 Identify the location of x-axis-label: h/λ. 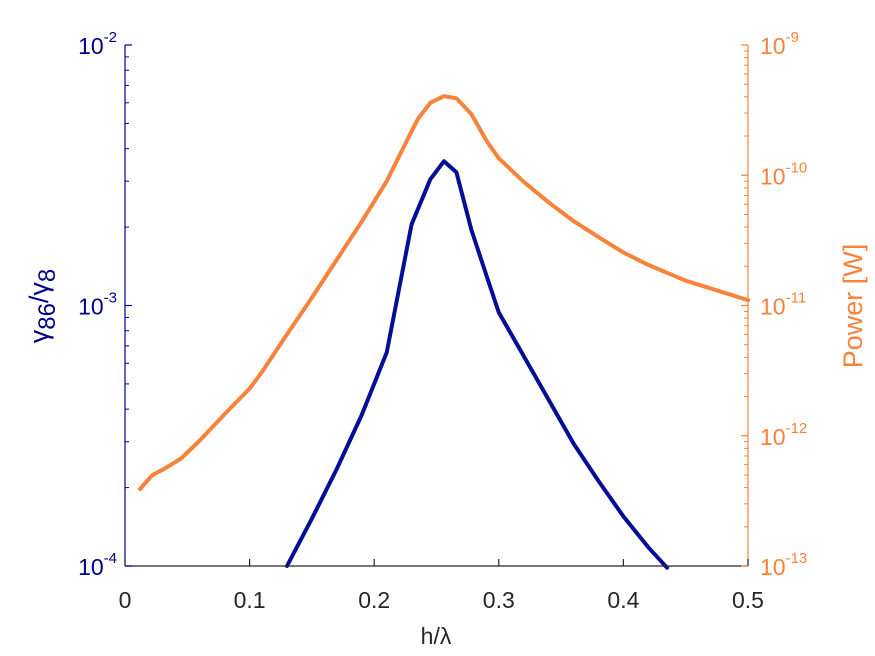
(436, 636).